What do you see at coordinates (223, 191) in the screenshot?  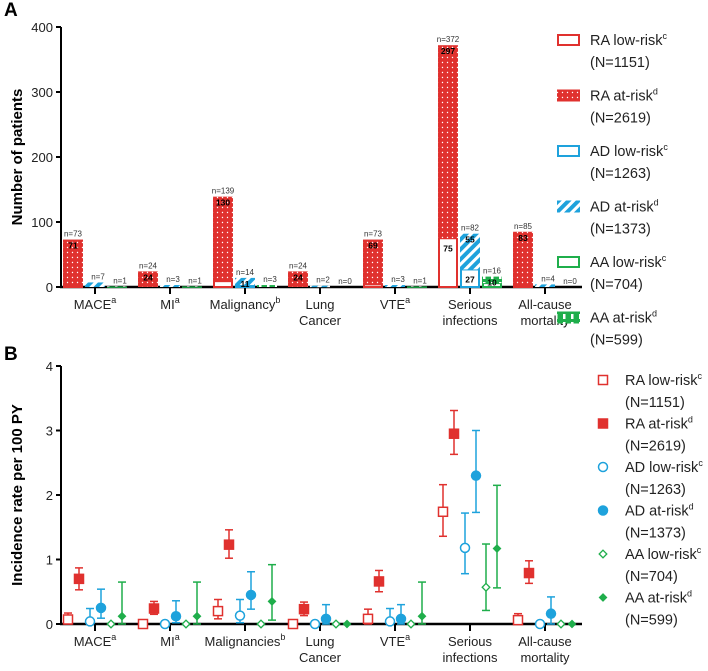 I see `bar-total-label: n=139` at bounding box center [223, 191].